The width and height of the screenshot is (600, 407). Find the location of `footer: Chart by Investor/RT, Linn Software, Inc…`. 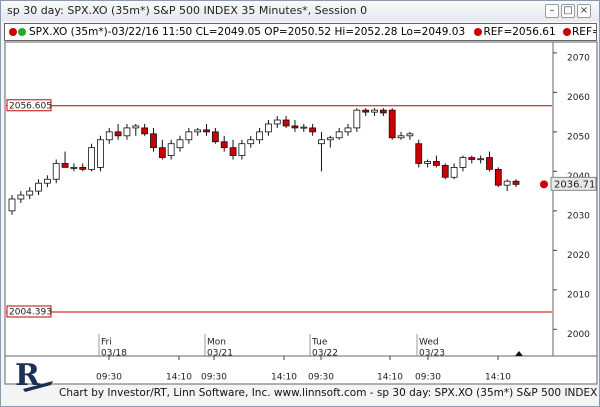

footer: Chart by Investor/RT, Linn Software, Inc… is located at coordinates (329, 393).